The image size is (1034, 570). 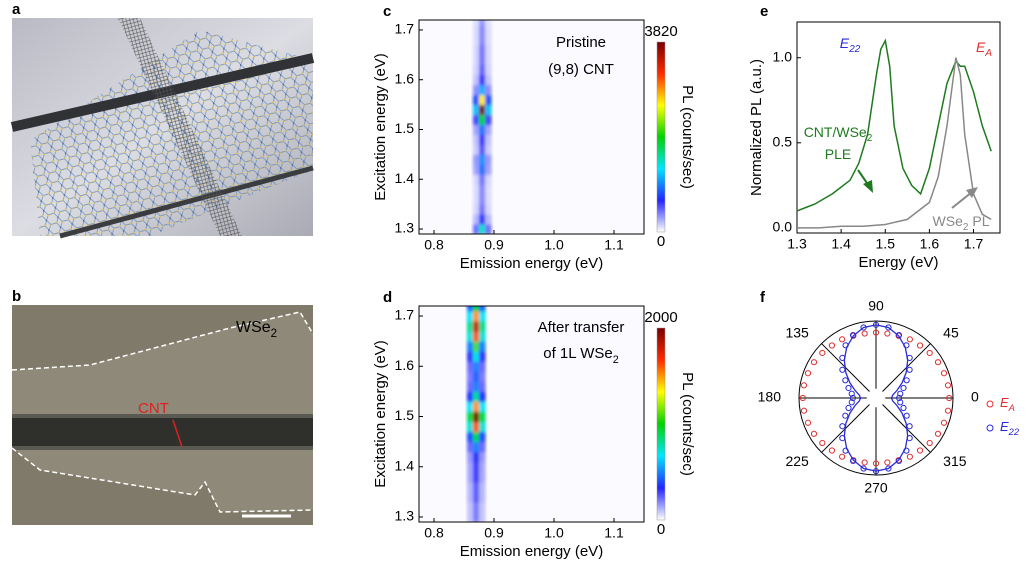 What do you see at coordinates (1010, 428) in the screenshot?
I see `legend-label: E22` at bounding box center [1010, 428].